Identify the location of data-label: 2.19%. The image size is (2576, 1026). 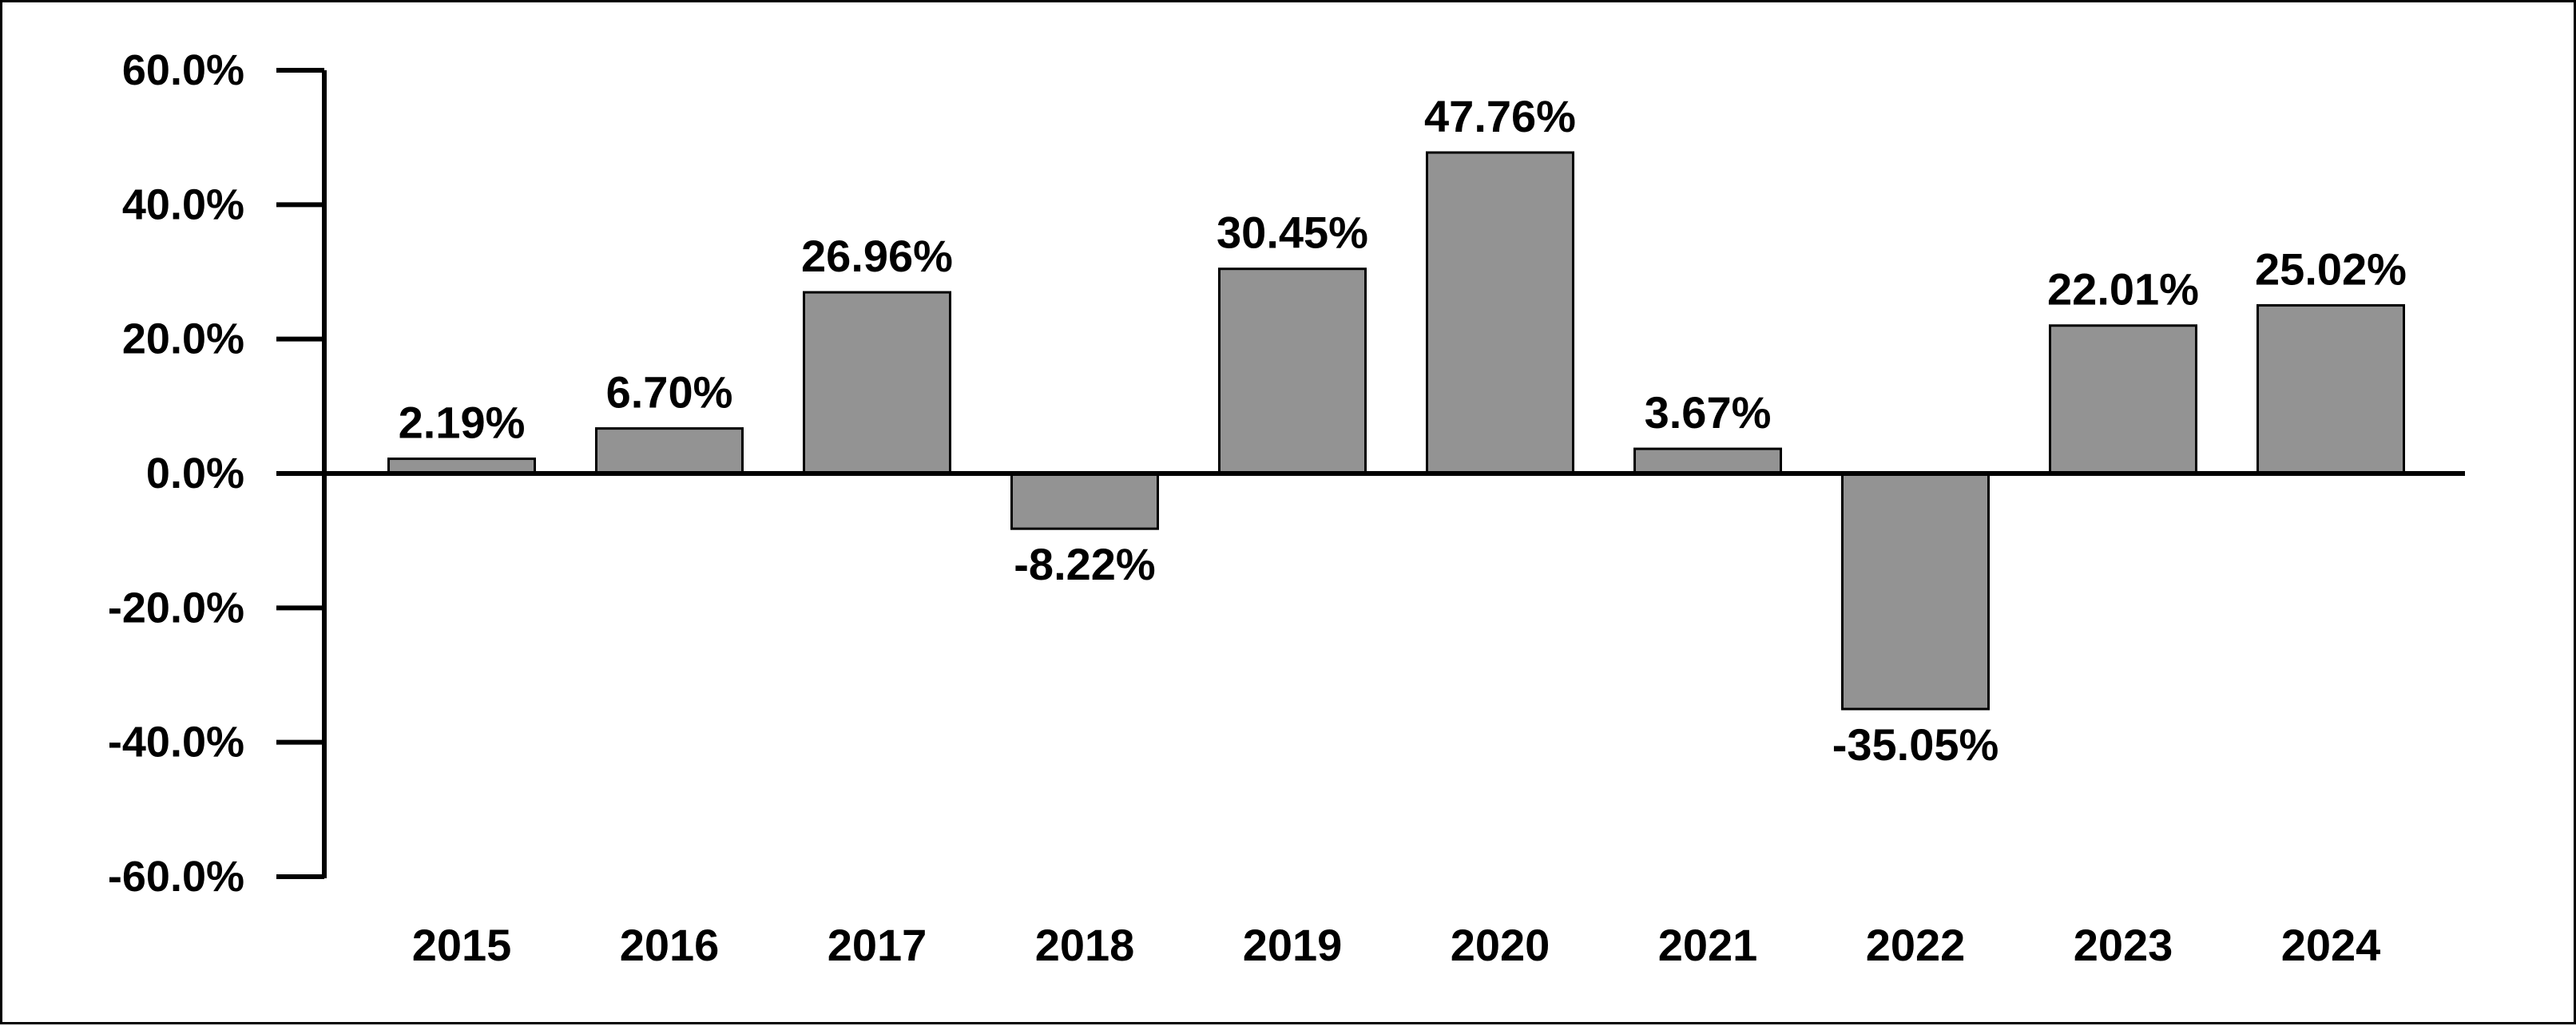
(463, 423).